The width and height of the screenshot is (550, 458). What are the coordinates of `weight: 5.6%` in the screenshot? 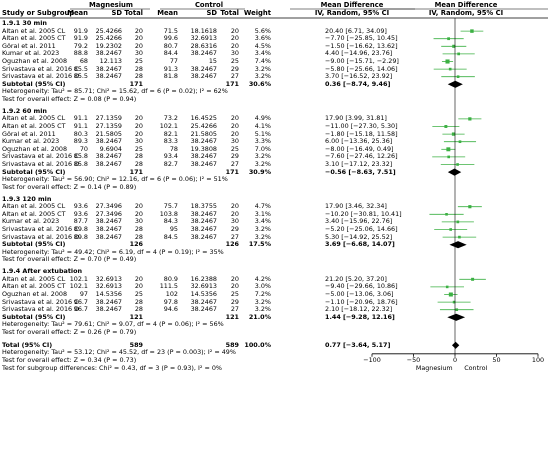 It's located at (262, 30).